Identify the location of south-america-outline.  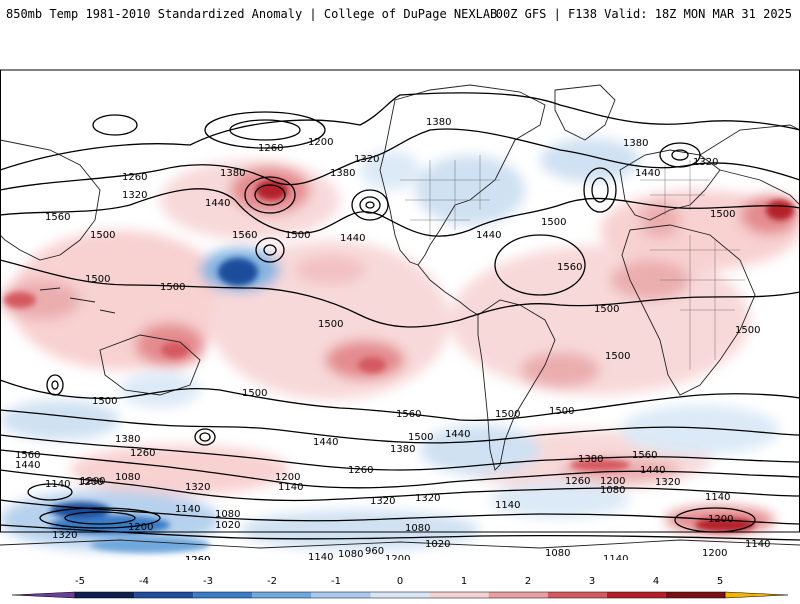
(516, 385).